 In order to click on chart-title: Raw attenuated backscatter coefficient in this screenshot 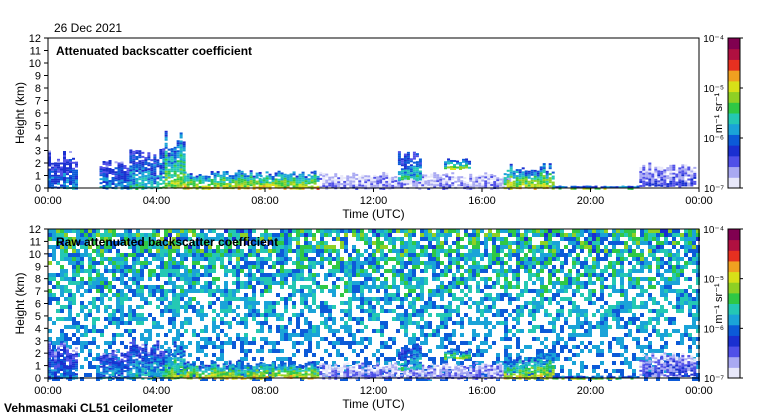, I will do `click(167, 242)`.